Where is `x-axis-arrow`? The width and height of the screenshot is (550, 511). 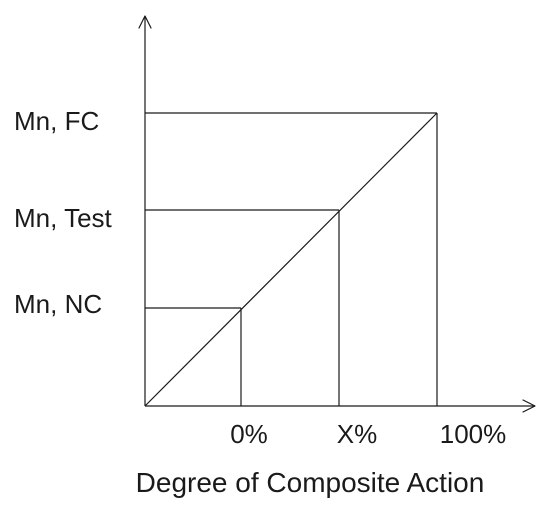
x-axis-arrow is located at coordinates (529, 406).